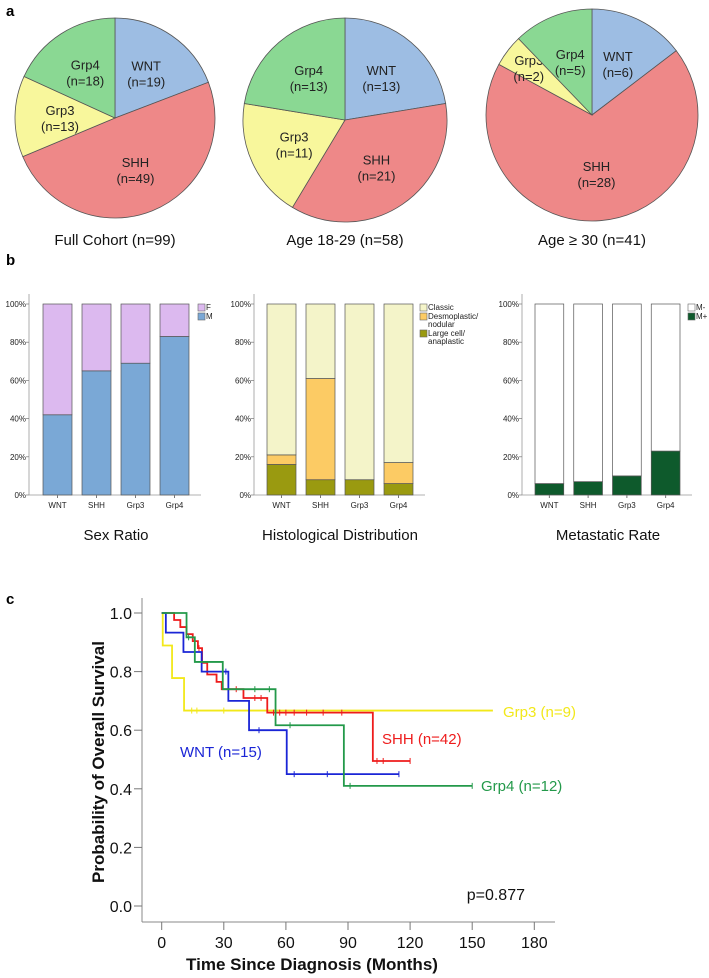  Describe the element at coordinates (665, 473) in the screenshot. I see `bar-grp4-m+` at that location.